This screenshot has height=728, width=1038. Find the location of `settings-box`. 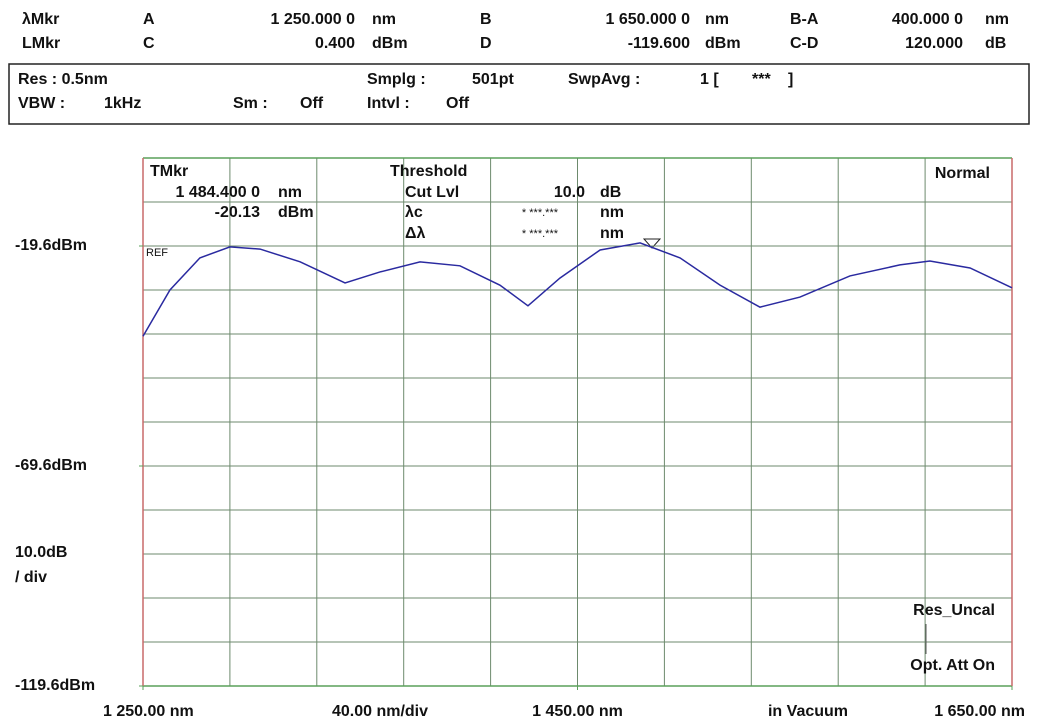

settings-box is located at coordinates (519, 94).